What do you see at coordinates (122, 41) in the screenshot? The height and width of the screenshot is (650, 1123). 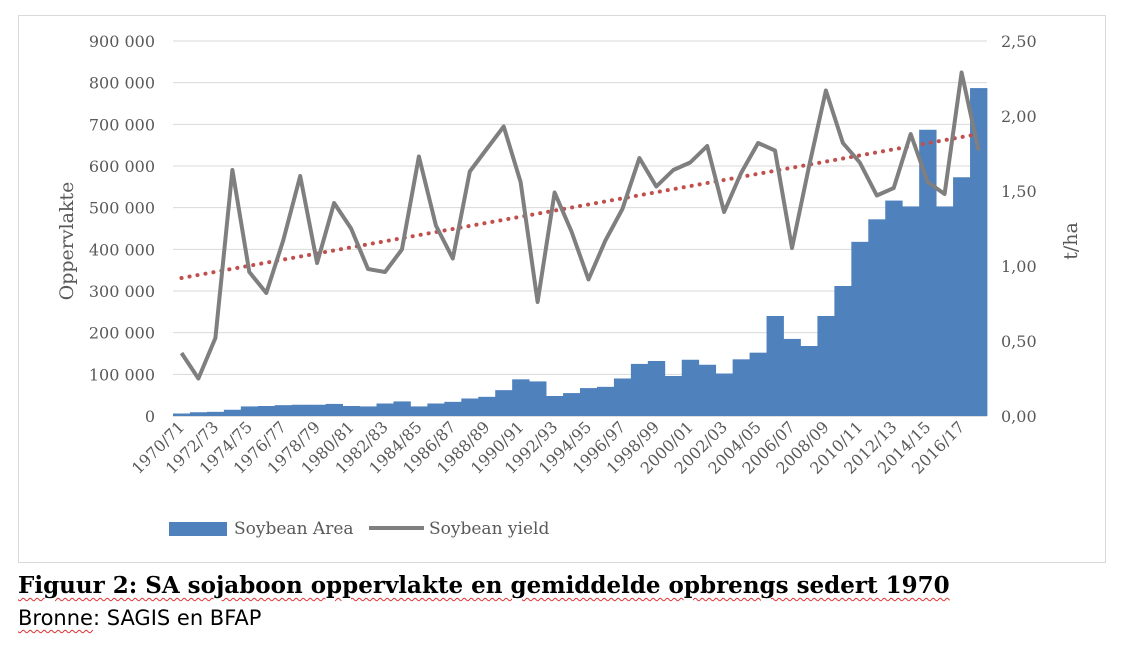 I see `left-tick-label: 900 000` at bounding box center [122, 41].